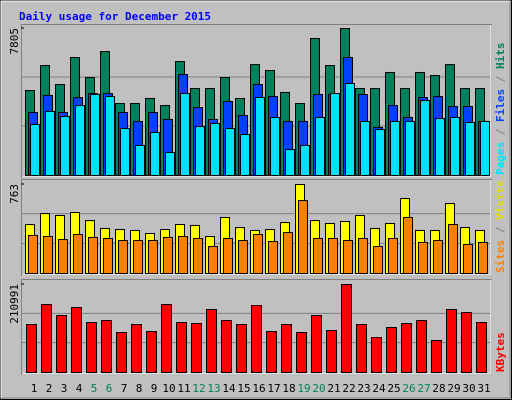 The height and width of the screenshot is (400, 512). I want to click on legend-entry: Visits, so click(500, 200).